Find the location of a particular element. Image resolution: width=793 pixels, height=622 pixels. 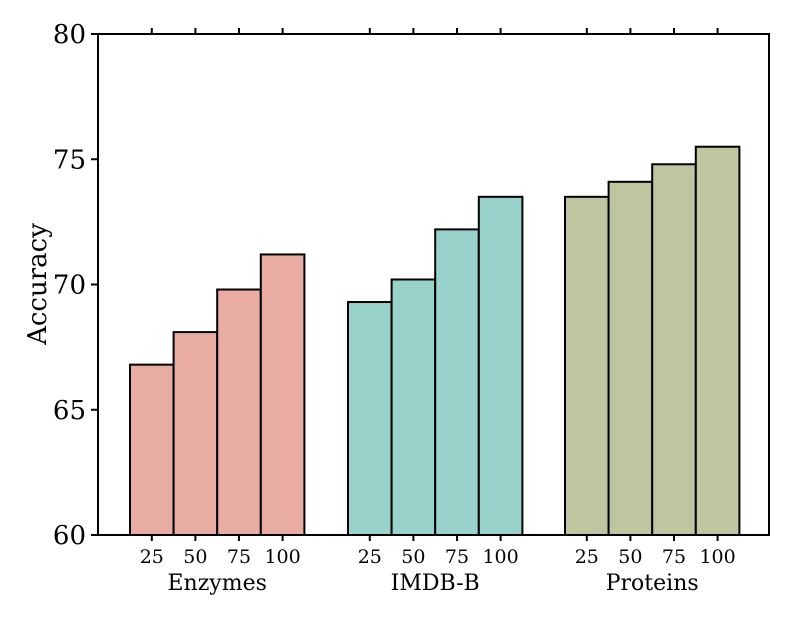

y-tick-label: 80 is located at coordinates (69, 35).